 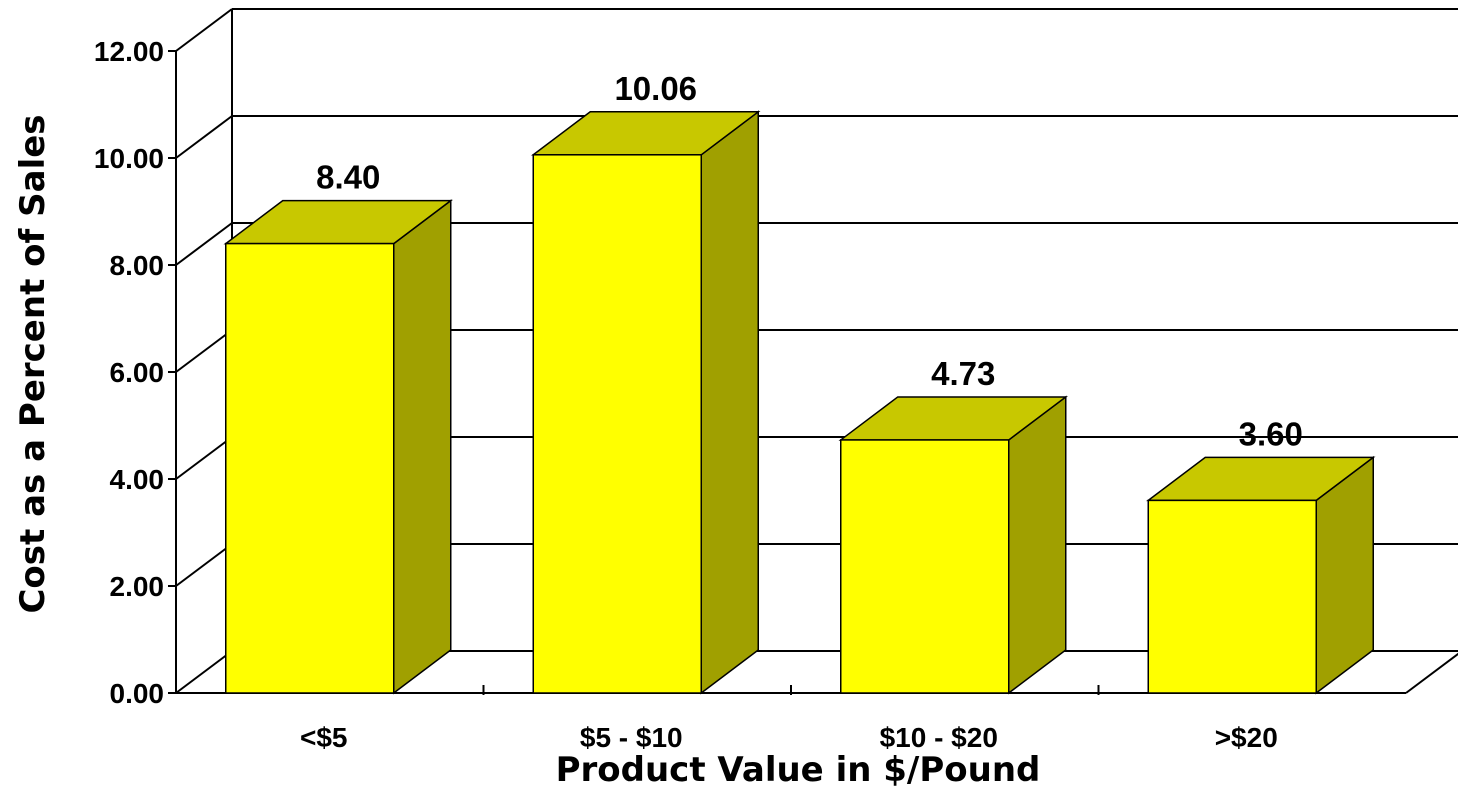 What do you see at coordinates (137, 586) in the screenshot?
I see `y-tick-label: 2.00` at bounding box center [137, 586].